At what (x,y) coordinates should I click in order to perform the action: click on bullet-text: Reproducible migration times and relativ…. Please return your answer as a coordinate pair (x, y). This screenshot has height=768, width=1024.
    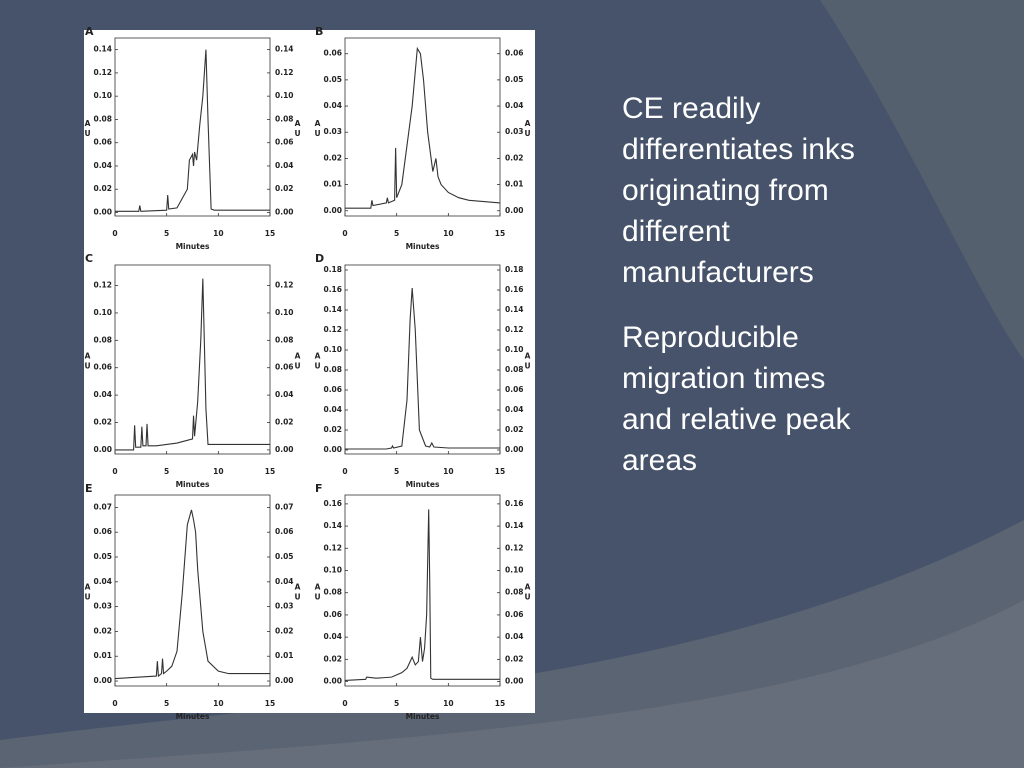
    Looking at the image, I should click on (736, 399).